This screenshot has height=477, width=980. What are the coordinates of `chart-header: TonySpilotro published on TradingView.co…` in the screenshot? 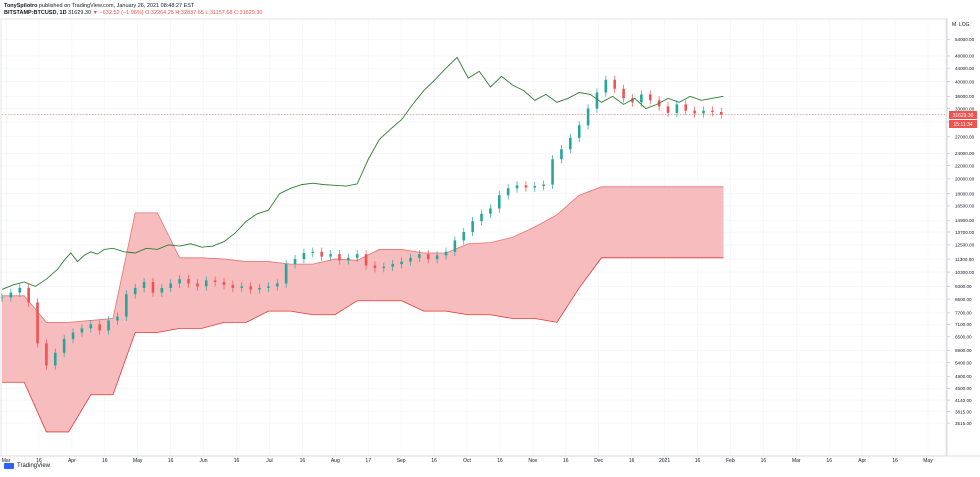 It's located at (133, 10).